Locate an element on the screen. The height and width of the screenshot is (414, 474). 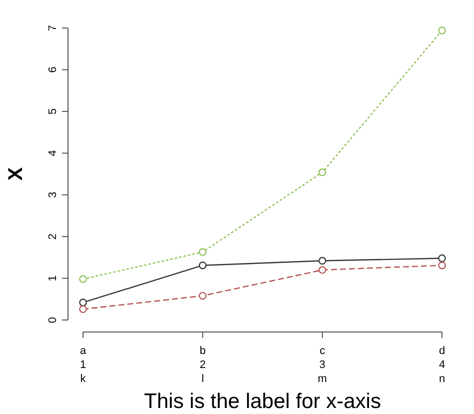
y-tick-label: 2 is located at coordinates (53, 237).